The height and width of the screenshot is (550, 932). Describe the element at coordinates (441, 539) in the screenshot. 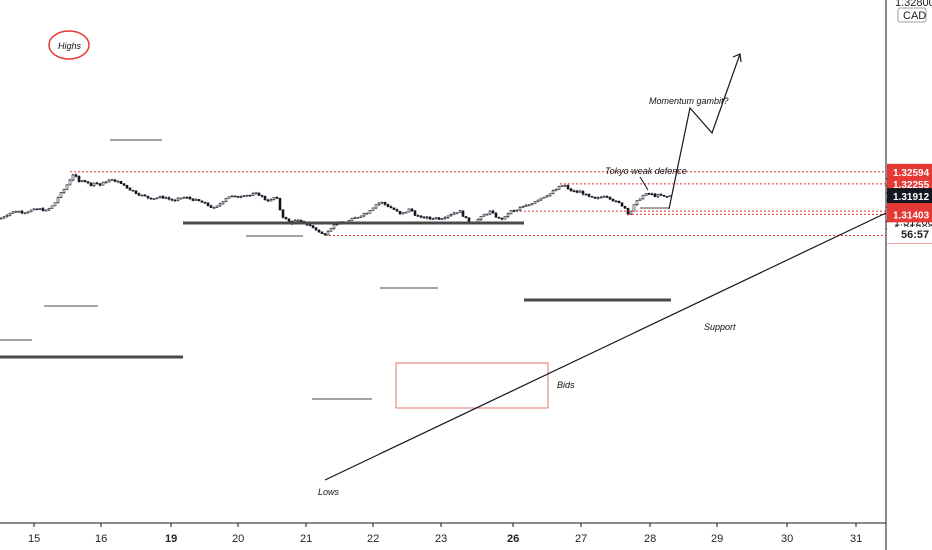

I see `date-tick-label: 23` at that location.